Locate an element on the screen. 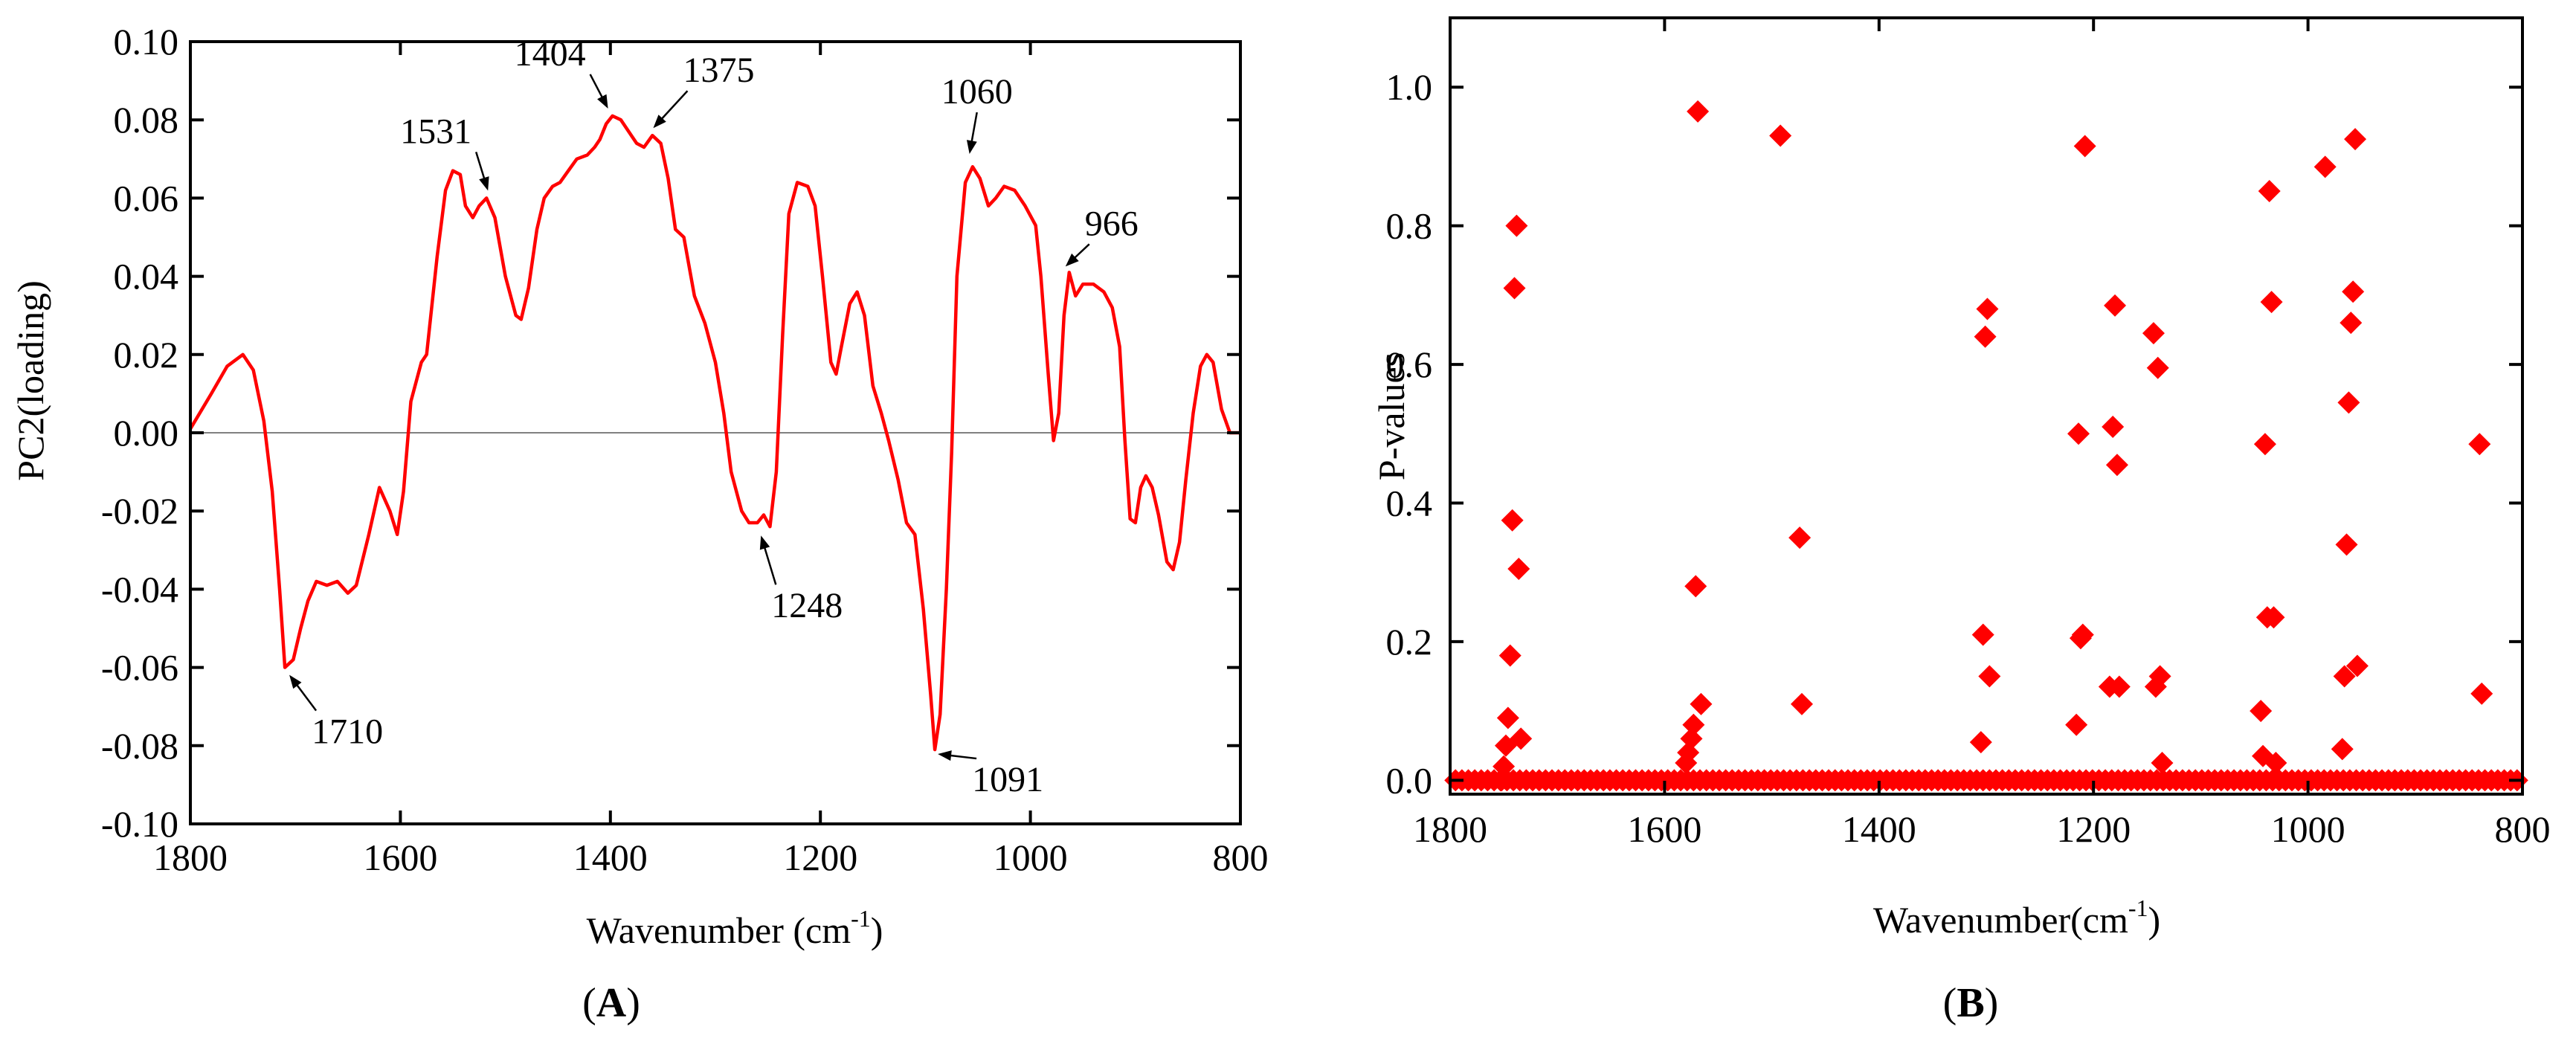 Image resolution: width=2576 pixels, height=1044 pixels. panel-a-y-tick-label: 0.00 is located at coordinates (146, 433).